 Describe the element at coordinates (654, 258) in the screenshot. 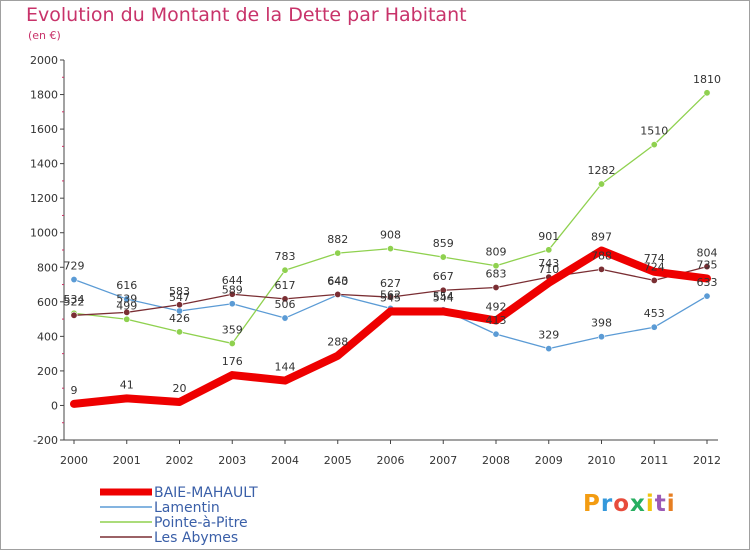

I see `data-label: 774` at that location.